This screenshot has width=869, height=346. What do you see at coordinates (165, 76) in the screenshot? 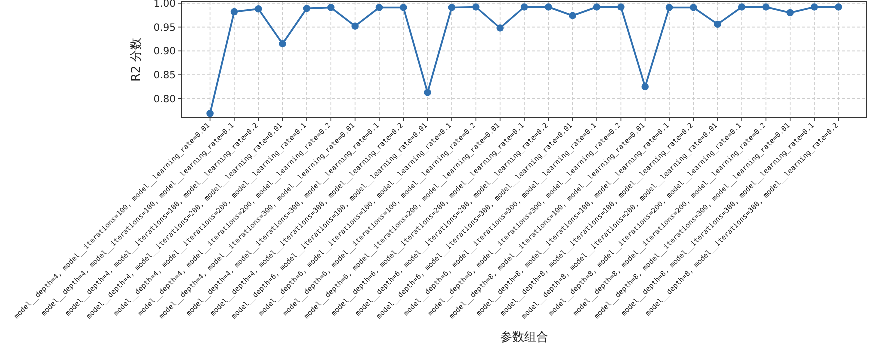
I see `y-tick-label: 0.85` at bounding box center [165, 76].